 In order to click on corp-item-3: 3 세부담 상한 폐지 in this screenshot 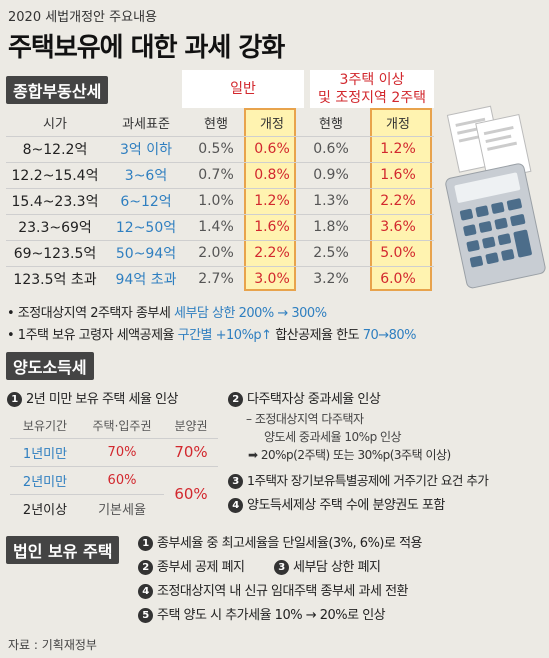, I will do `click(327, 565)`.